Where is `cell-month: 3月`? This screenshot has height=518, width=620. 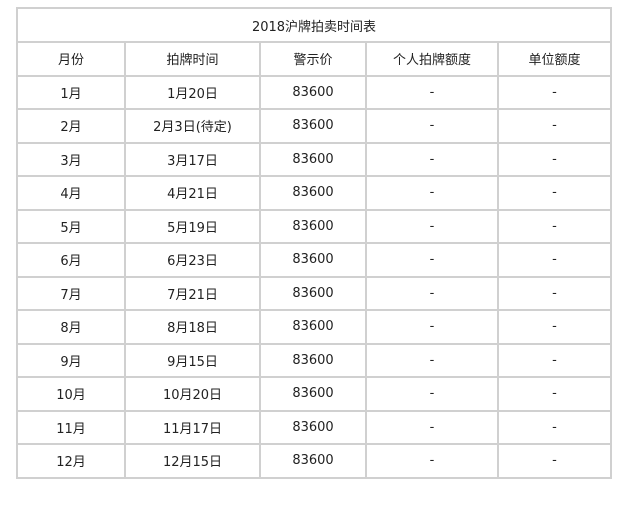
cell-month: 3月 is located at coordinates (71, 159).